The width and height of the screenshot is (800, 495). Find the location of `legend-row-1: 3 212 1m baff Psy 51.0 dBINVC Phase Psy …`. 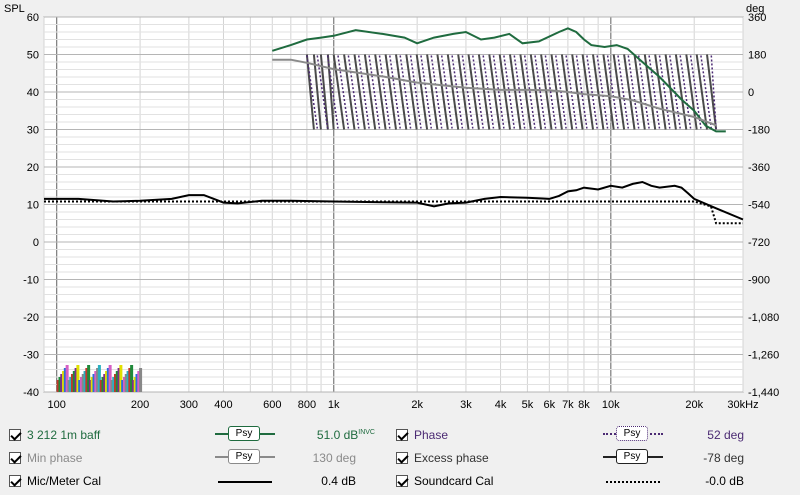

legend-row-1: 3 212 1m baff Psy 51.0 dBINVC Phase Psy … is located at coordinates (400, 434).